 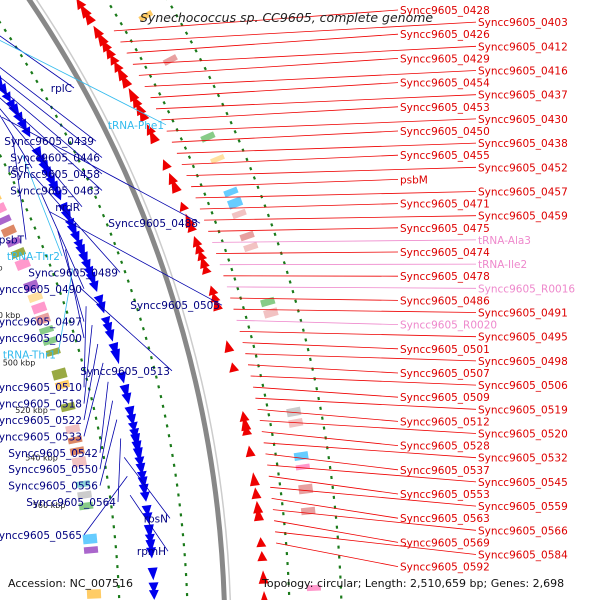 I want to click on kbp-tick-label: 520 kbp, so click(x=31, y=410).